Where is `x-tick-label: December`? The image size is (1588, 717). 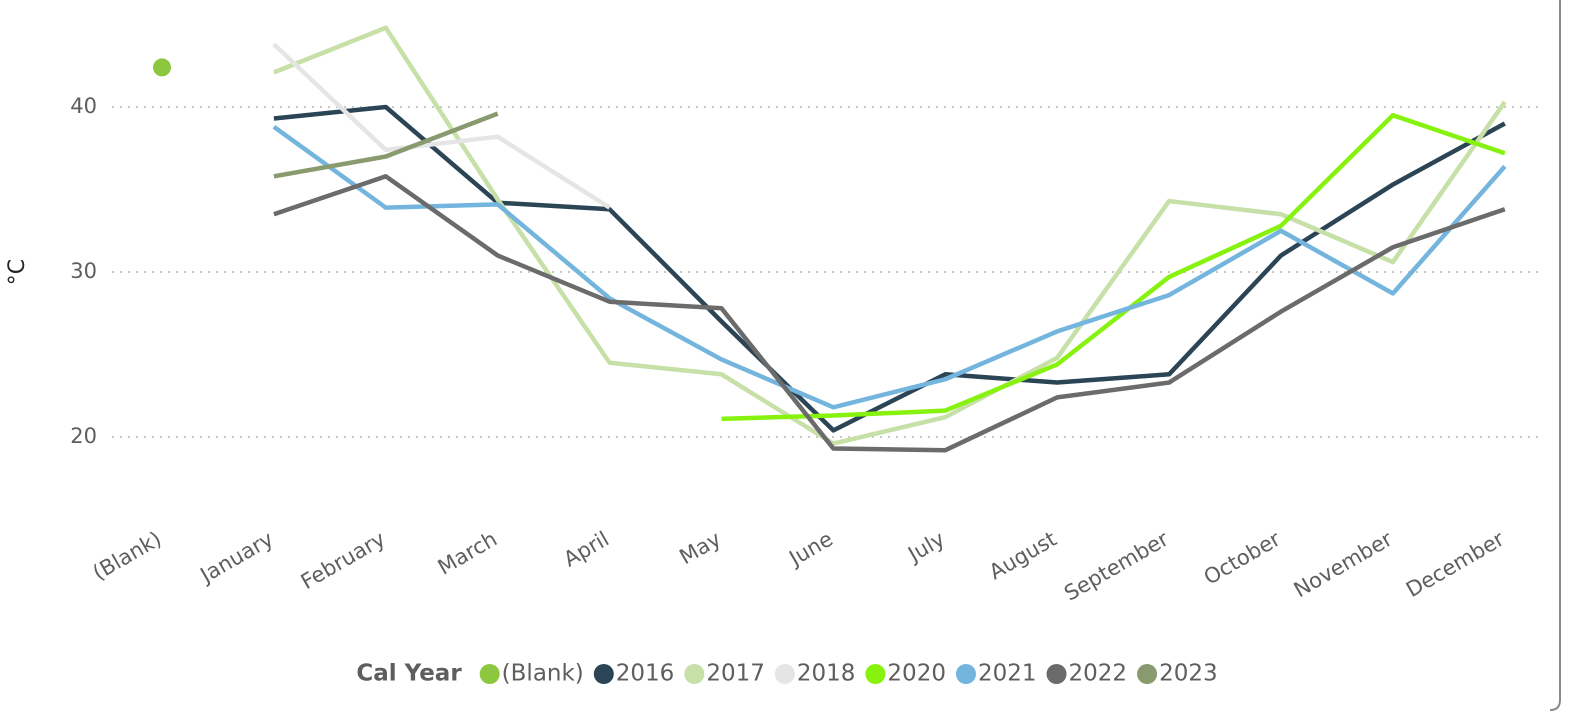
x-tick-label: December is located at coordinates (1455, 564).